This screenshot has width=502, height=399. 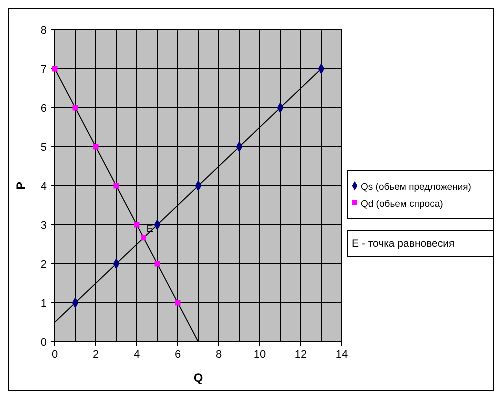 I want to click on x-tick-label: 0, so click(x=55, y=355).